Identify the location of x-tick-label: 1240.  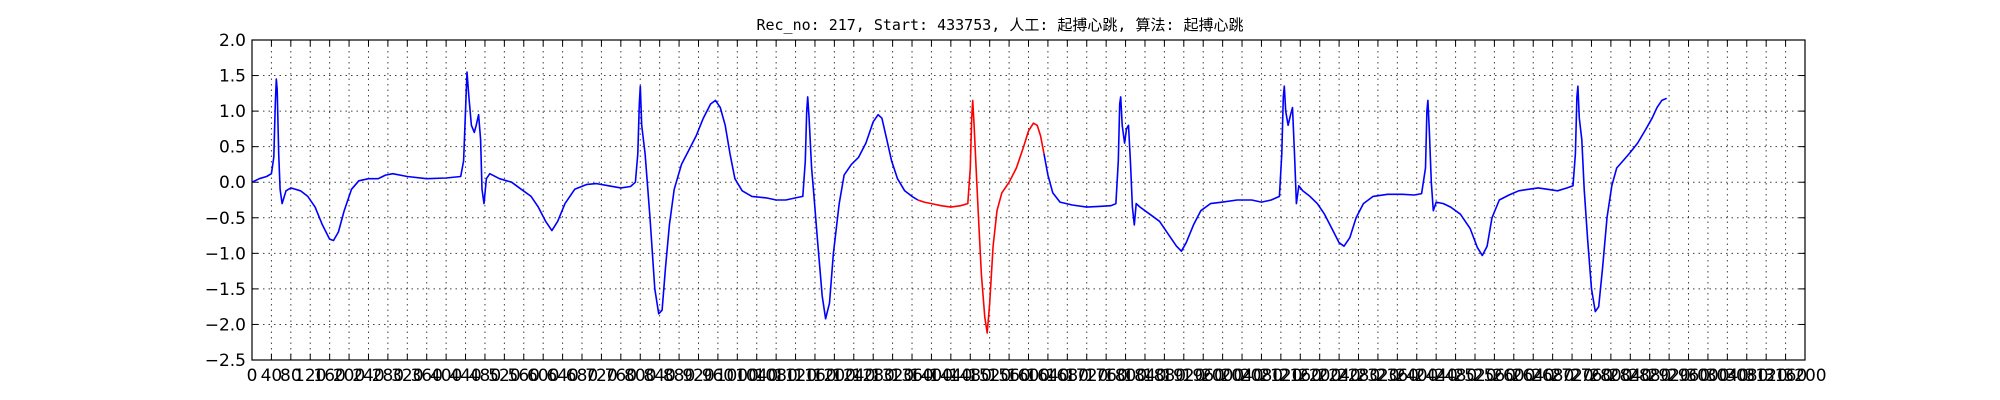
(853, 376).